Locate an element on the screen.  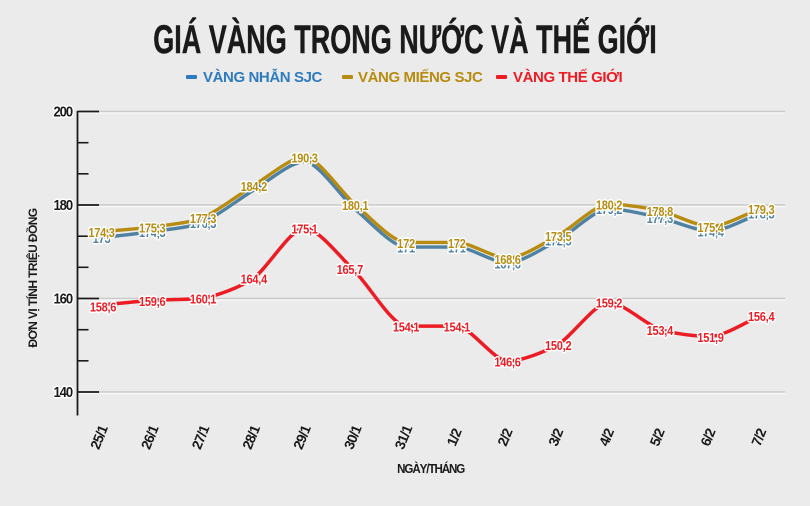
svg-text: 172,5 is located at coordinates (558, 241).